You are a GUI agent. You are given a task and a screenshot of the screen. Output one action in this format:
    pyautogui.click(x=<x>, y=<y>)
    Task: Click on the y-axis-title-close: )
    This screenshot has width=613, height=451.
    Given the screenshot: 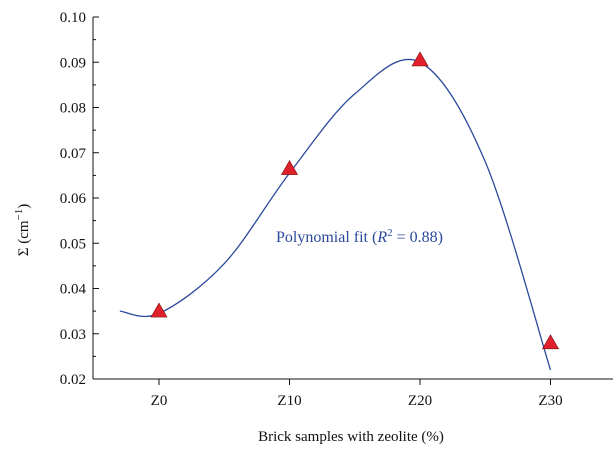 What is the action you would take?
    pyautogui.click(x=24, y=206)
    